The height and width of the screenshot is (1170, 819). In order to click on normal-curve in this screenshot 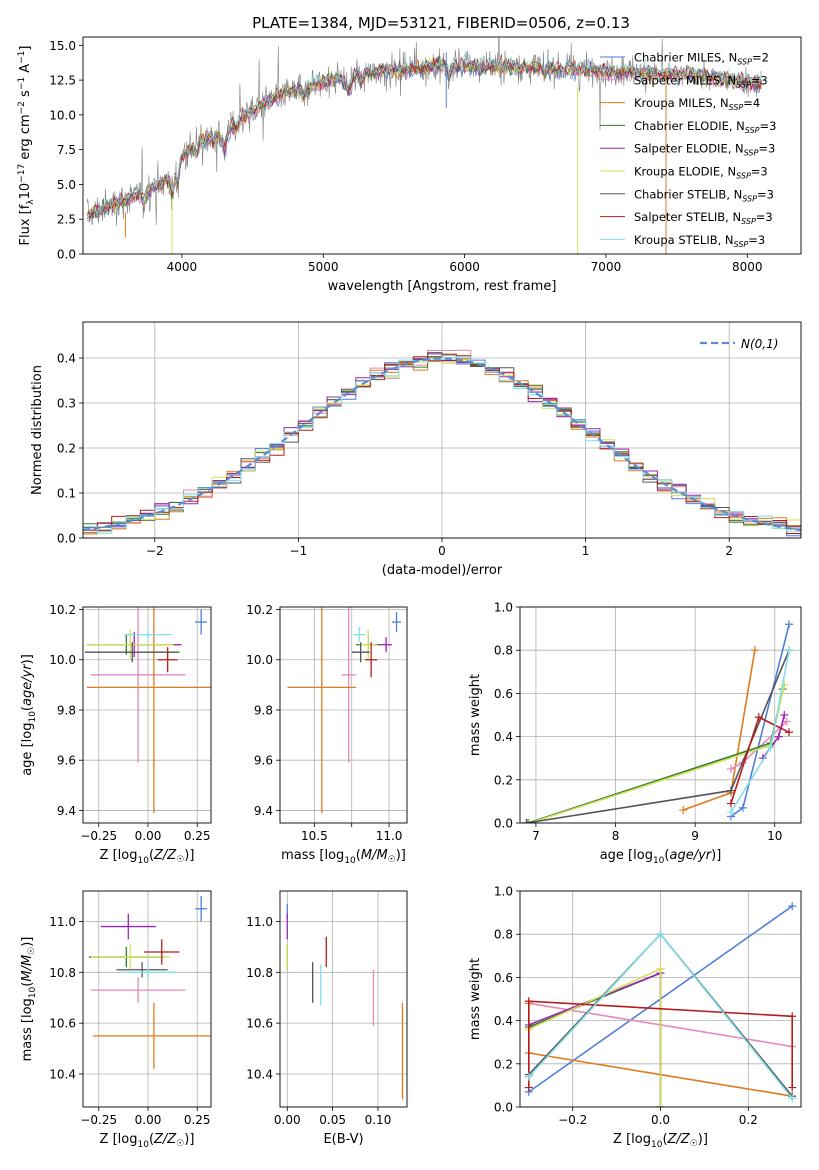, I will do `click(442, 444)`.